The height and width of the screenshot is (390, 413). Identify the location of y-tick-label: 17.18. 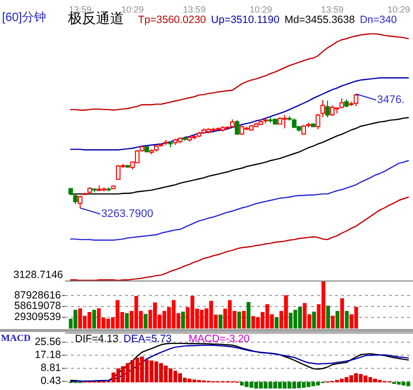
(48, 355).